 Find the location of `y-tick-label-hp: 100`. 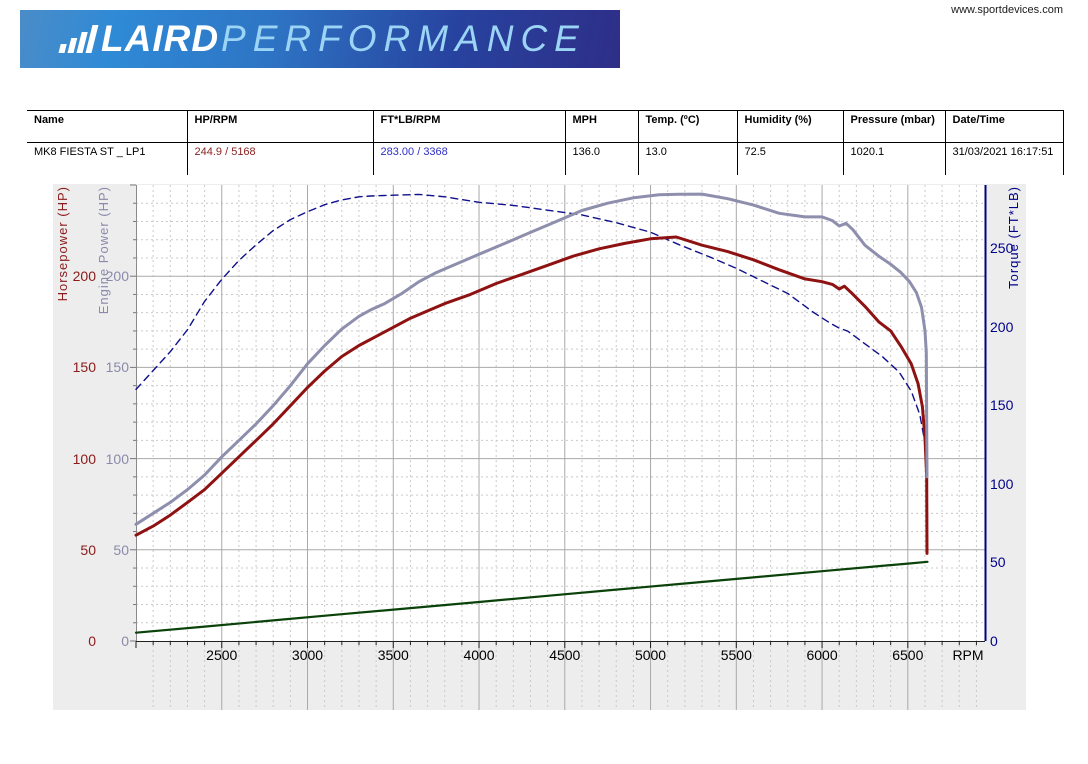

y-tick-label-hp: 100 is located at coordinates (84, 458).